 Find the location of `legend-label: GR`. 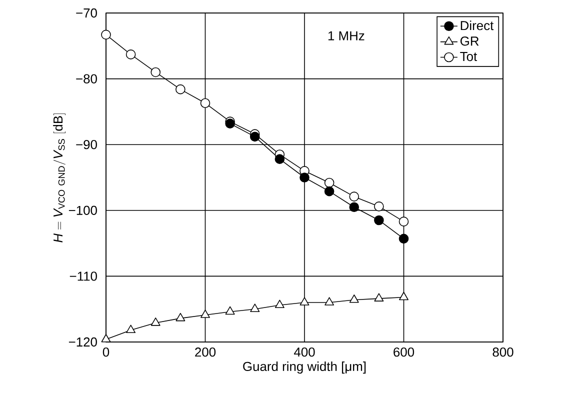

legend-label: GR is located at coordinates (469, 41).